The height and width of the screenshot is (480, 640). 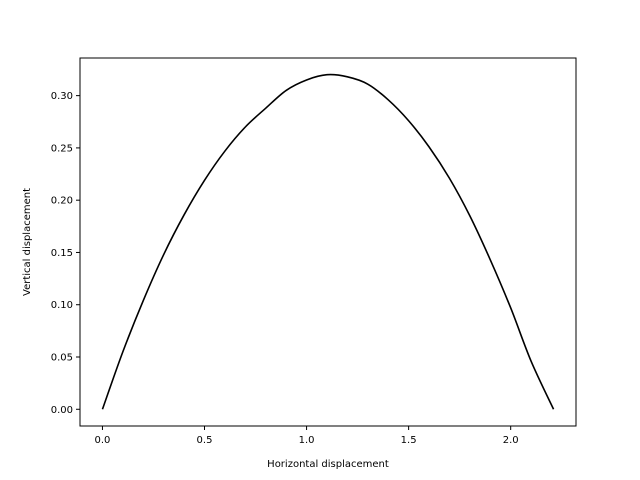 What do you see at coordinates (328, 464) in the screenshot?
I see `x-axis-label: Horizontal displacement` at bounding box center [328, 464].